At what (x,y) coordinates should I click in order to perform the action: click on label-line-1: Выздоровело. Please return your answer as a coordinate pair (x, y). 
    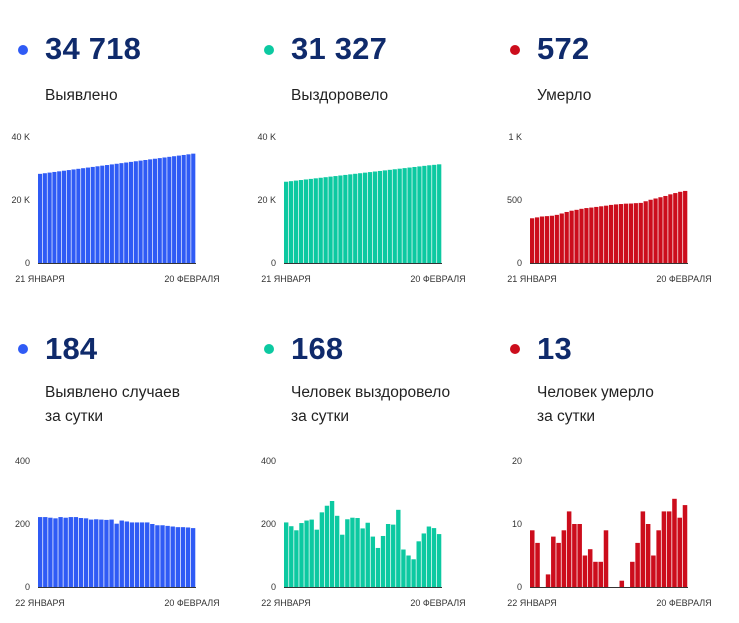
    Looking at the image, I should click on (340, 95).